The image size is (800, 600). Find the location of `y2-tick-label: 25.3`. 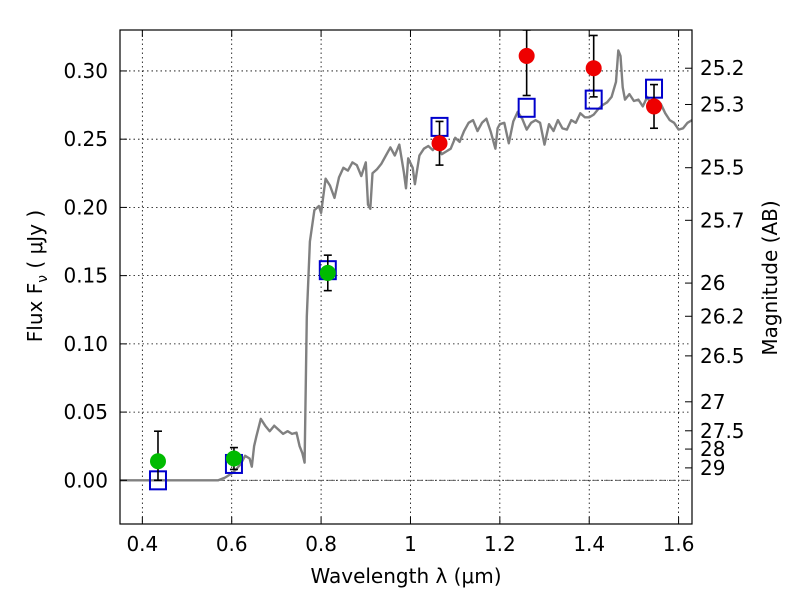

y2-tick-label: 25.3 is located at coordinates (722, 104).